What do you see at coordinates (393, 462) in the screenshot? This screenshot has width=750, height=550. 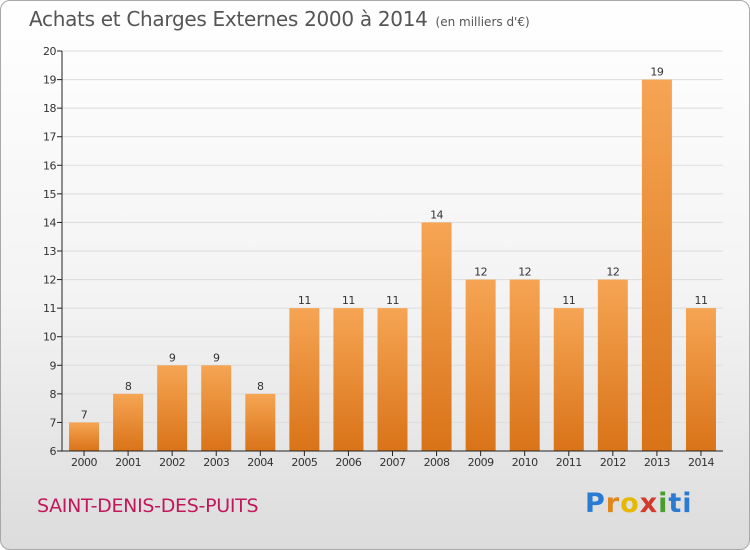 I see `x-tick-label: 2007` at bounding box center [393, 462].